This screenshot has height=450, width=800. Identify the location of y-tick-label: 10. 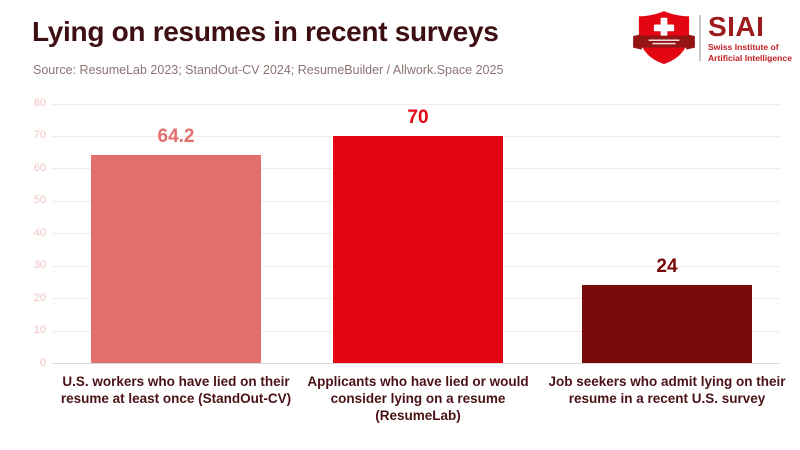
(39, 330).